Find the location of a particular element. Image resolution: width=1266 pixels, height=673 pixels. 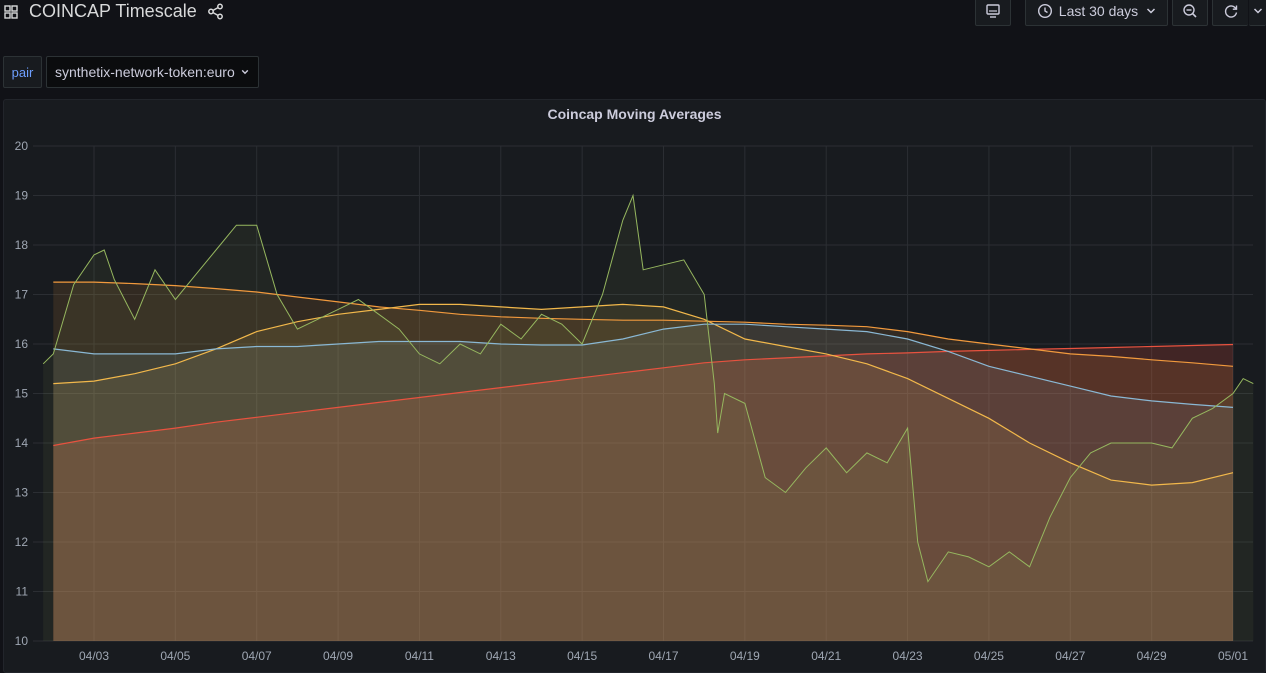

x-tick-label: 04/29 is located at coordinates (1152, 656).